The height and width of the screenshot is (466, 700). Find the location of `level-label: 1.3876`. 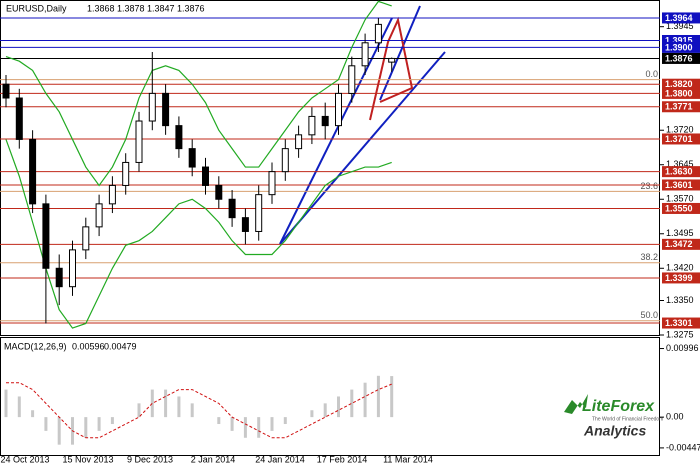

level-label: 1.3876 is located at coordinates (679, 58).